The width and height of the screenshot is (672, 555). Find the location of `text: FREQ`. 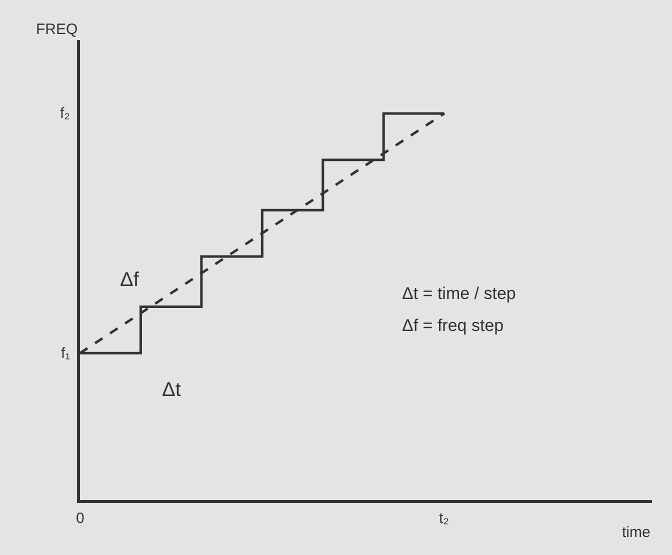

text: FREQ is located at coordinates (57, 29).